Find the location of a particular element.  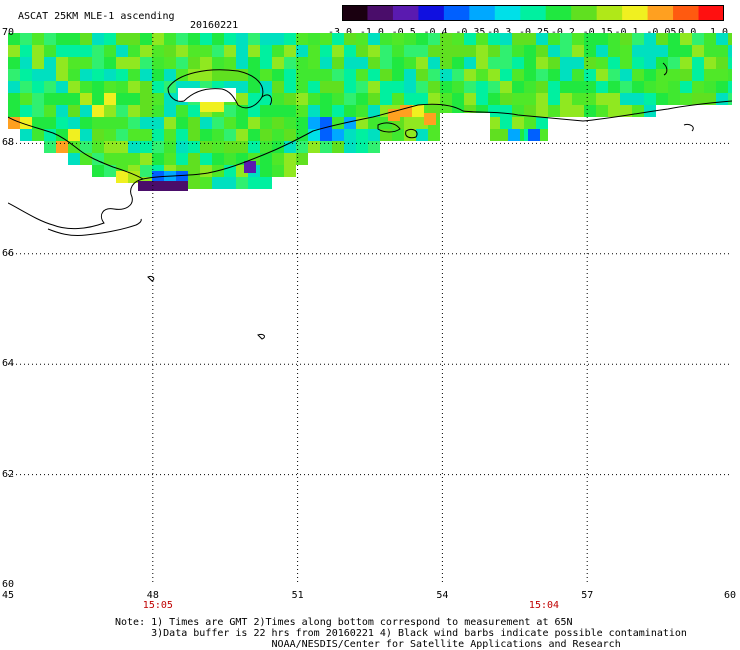

colorbar-label: -1.0 is located at coordinates (371, 32).